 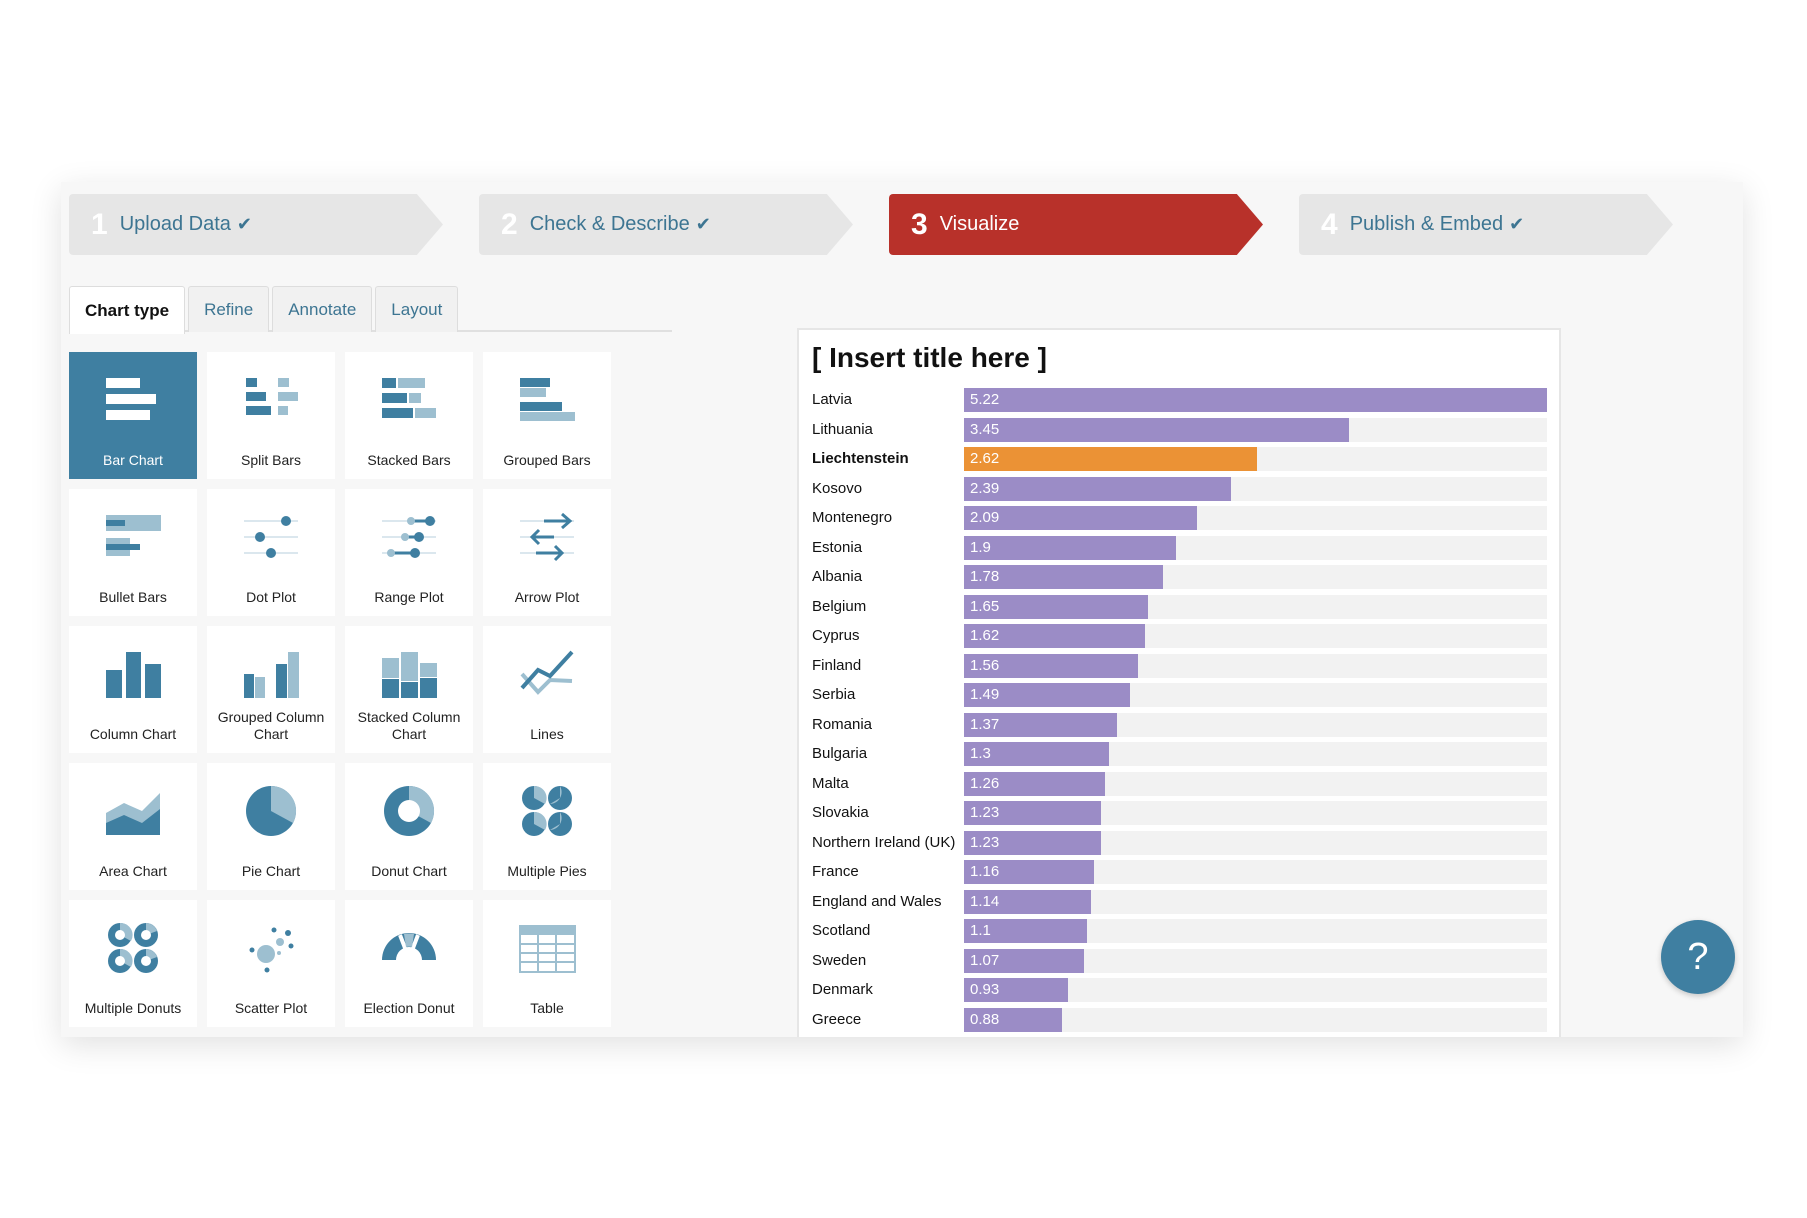 I want to click on chart-type-stacked-column-chart: Stacked Column Chart, so click(x=409, y=689).